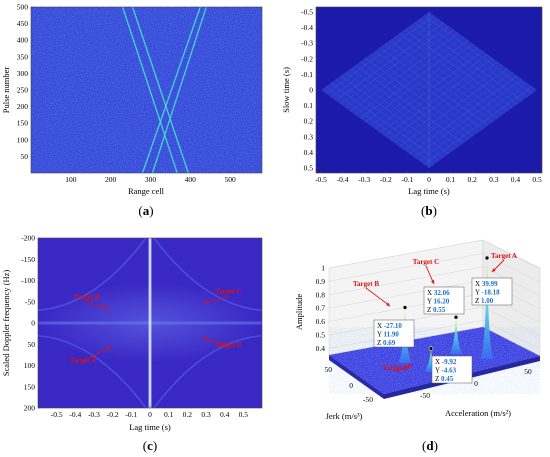  Describe the element at coordinates (113, 414) in the screenshot. I see `panel-c-x-tick-label: -0.2` at that location.